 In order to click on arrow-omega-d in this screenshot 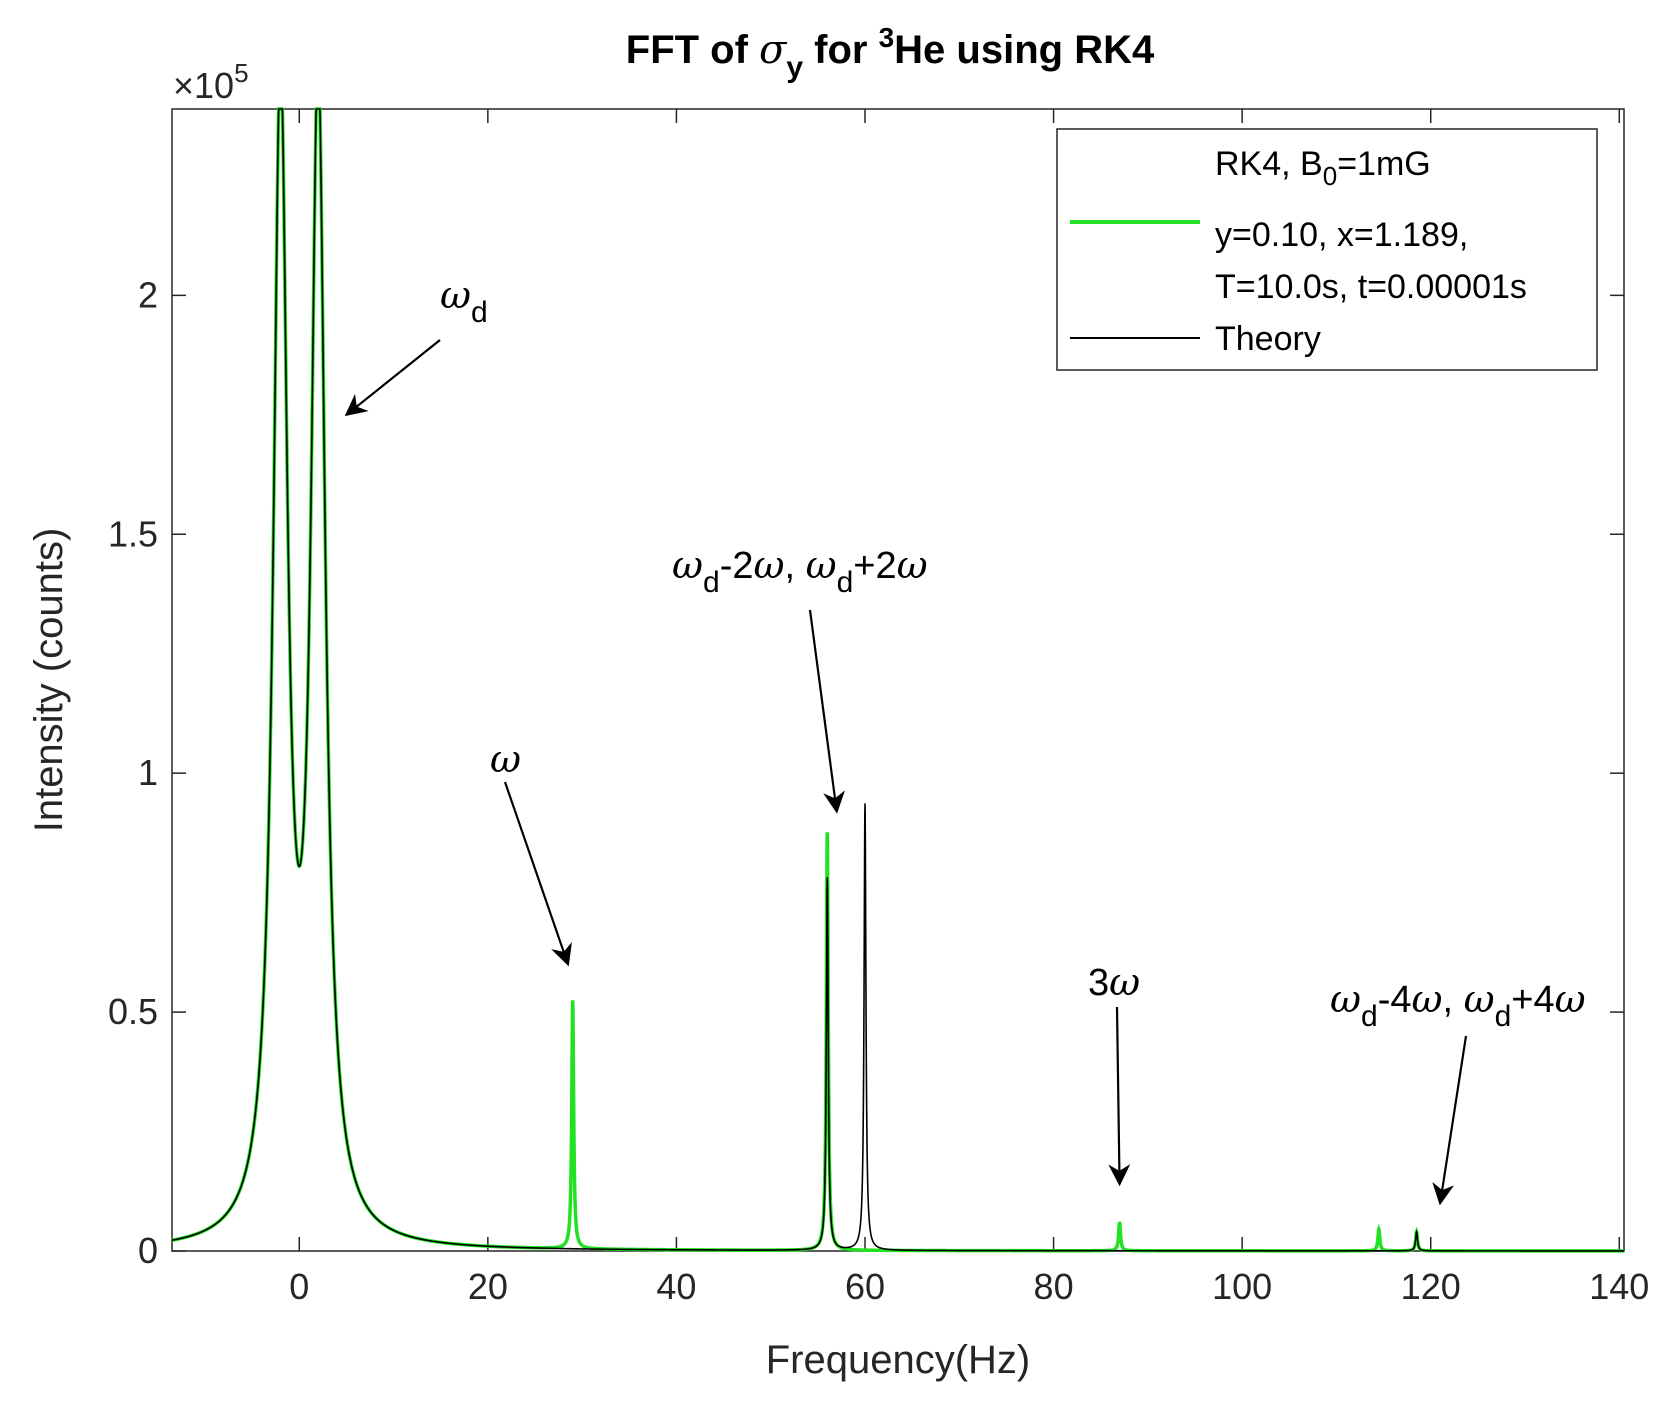, I will do `click(392, 378)`.